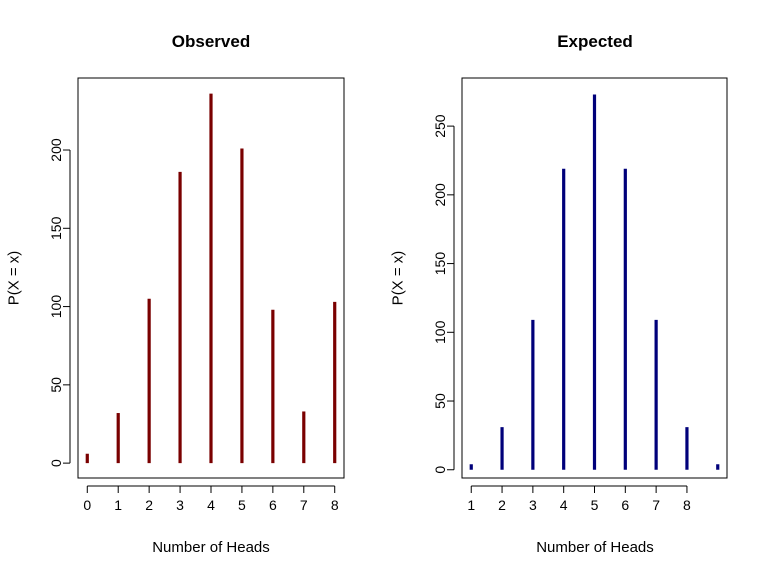 The image size is (768, 576). Describe the element at coordinates (87, 505) in the screenshot. I see `x-tick-label: 0` at that location.